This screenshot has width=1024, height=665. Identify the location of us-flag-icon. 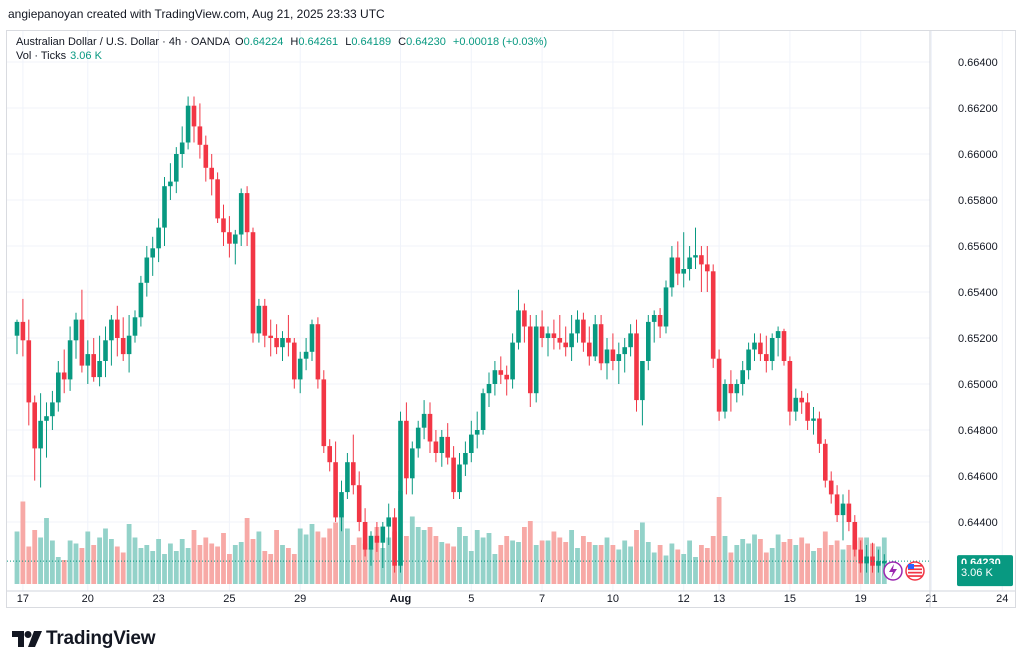
(915, 571).